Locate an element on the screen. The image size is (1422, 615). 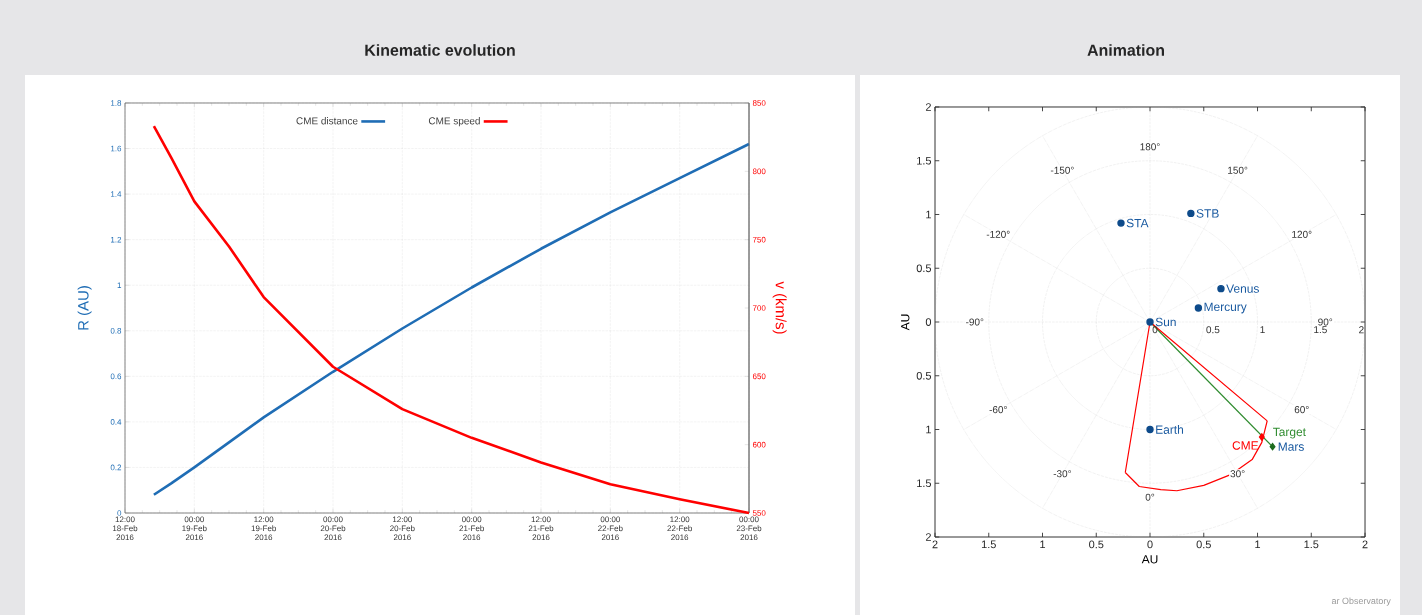
legend-label: CME distance is located at coordinates (327, 121).